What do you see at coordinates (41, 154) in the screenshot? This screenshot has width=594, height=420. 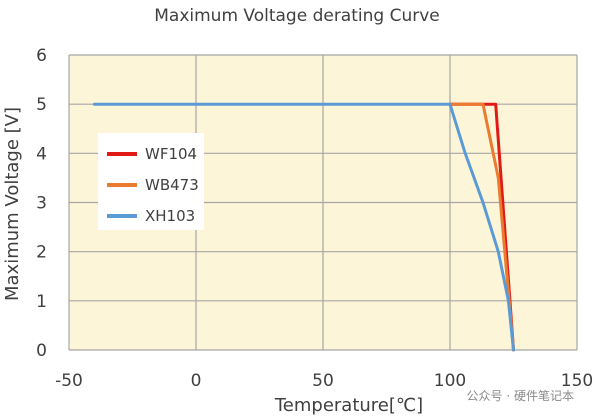 I see `y-tick-label-4: 4` at bounding box center [41, 154].